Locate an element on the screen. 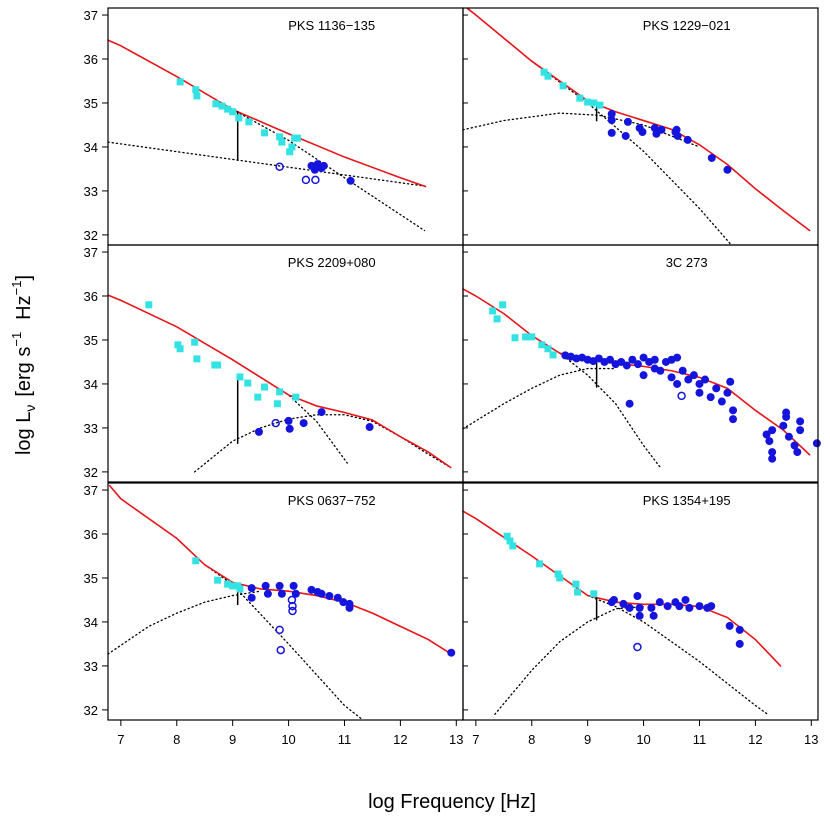 The width and height of the screenshot is (830, 830). panel: 7 8 9 10 11 12 13 PKS 1354+195 is located at coordinates (640, 614).